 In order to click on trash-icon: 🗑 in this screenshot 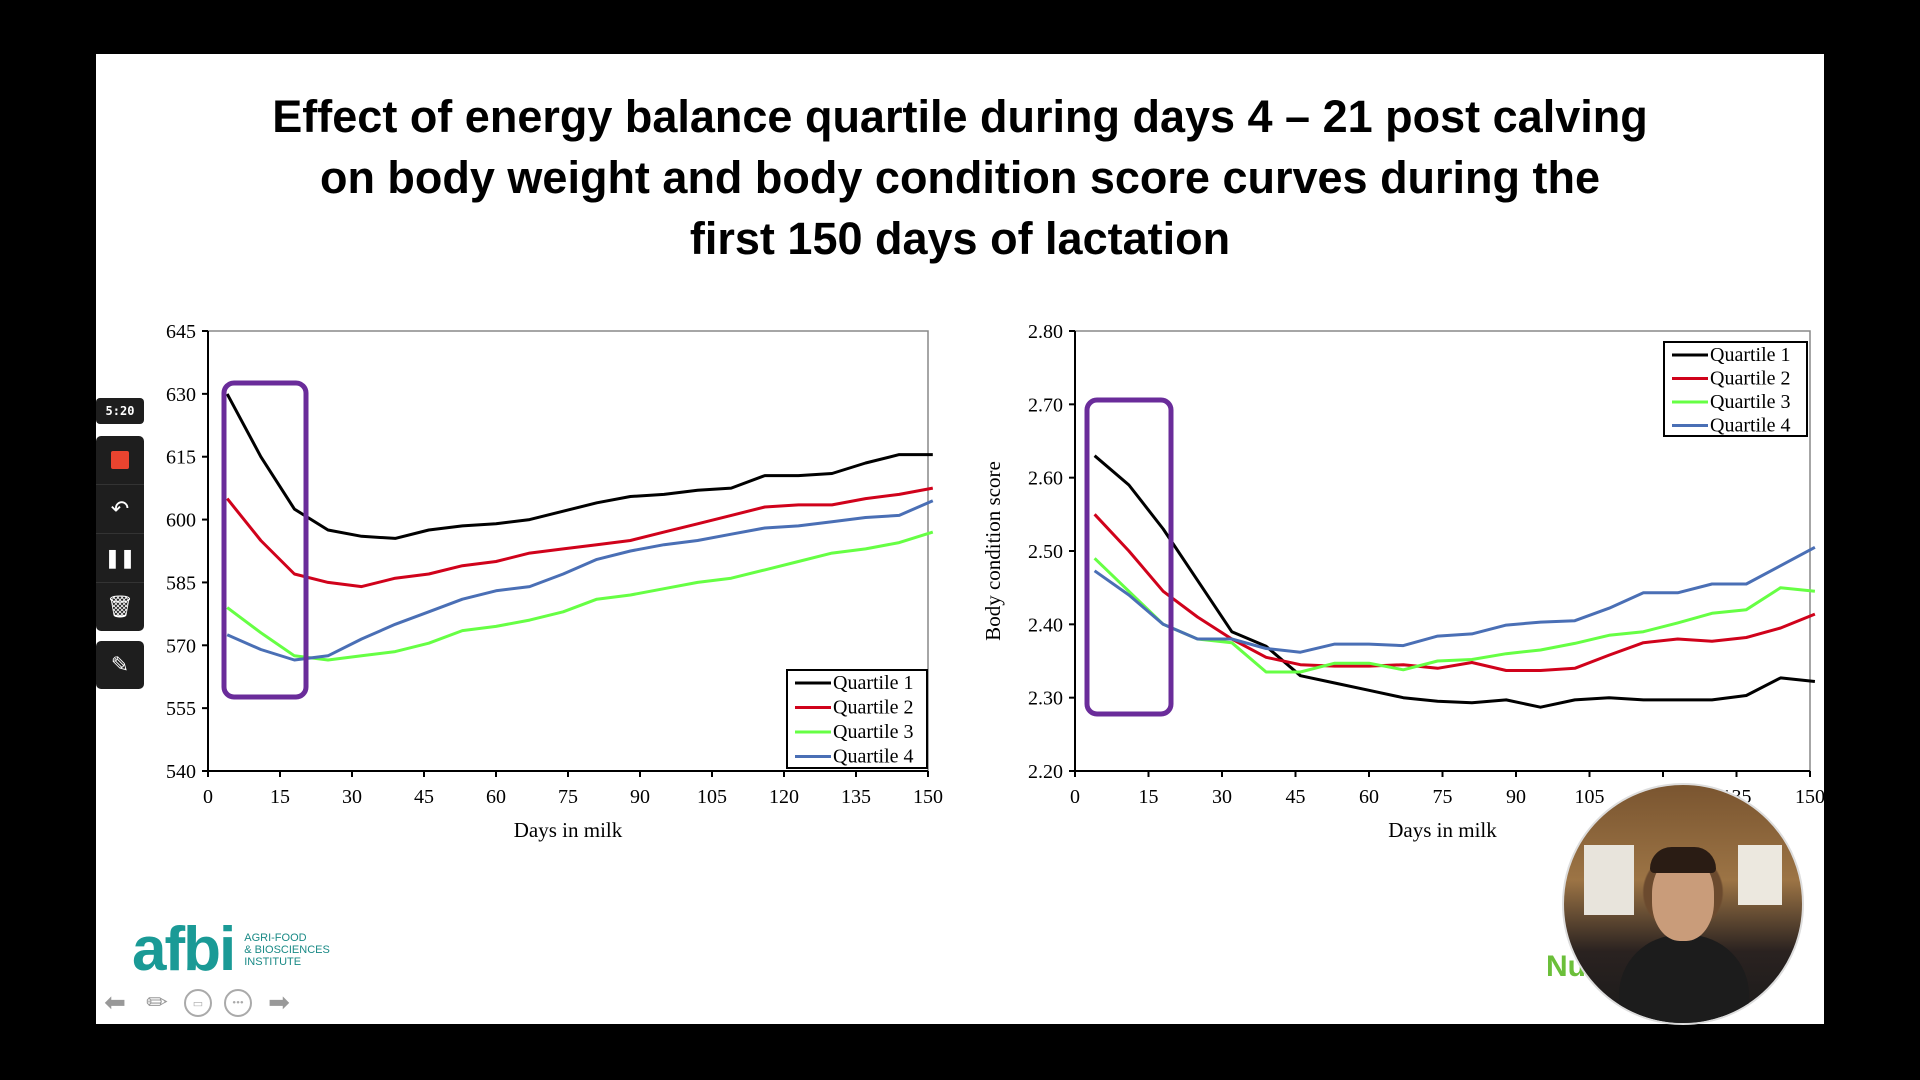, I will do `click(120, 606)`.